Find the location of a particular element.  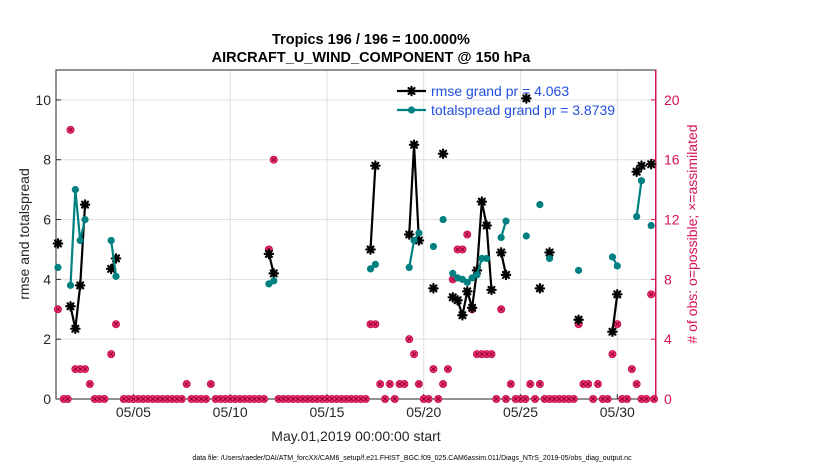

y-tick-label-left: 10 is located at coordinates (43, 100).